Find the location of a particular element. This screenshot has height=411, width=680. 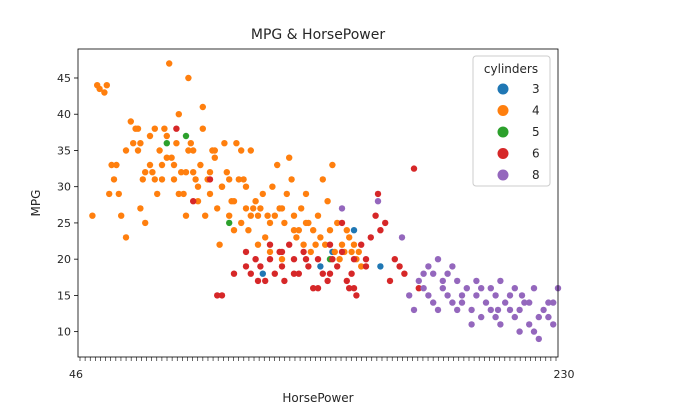

legend-label-3: 3 is located at coordinates (536, 89).